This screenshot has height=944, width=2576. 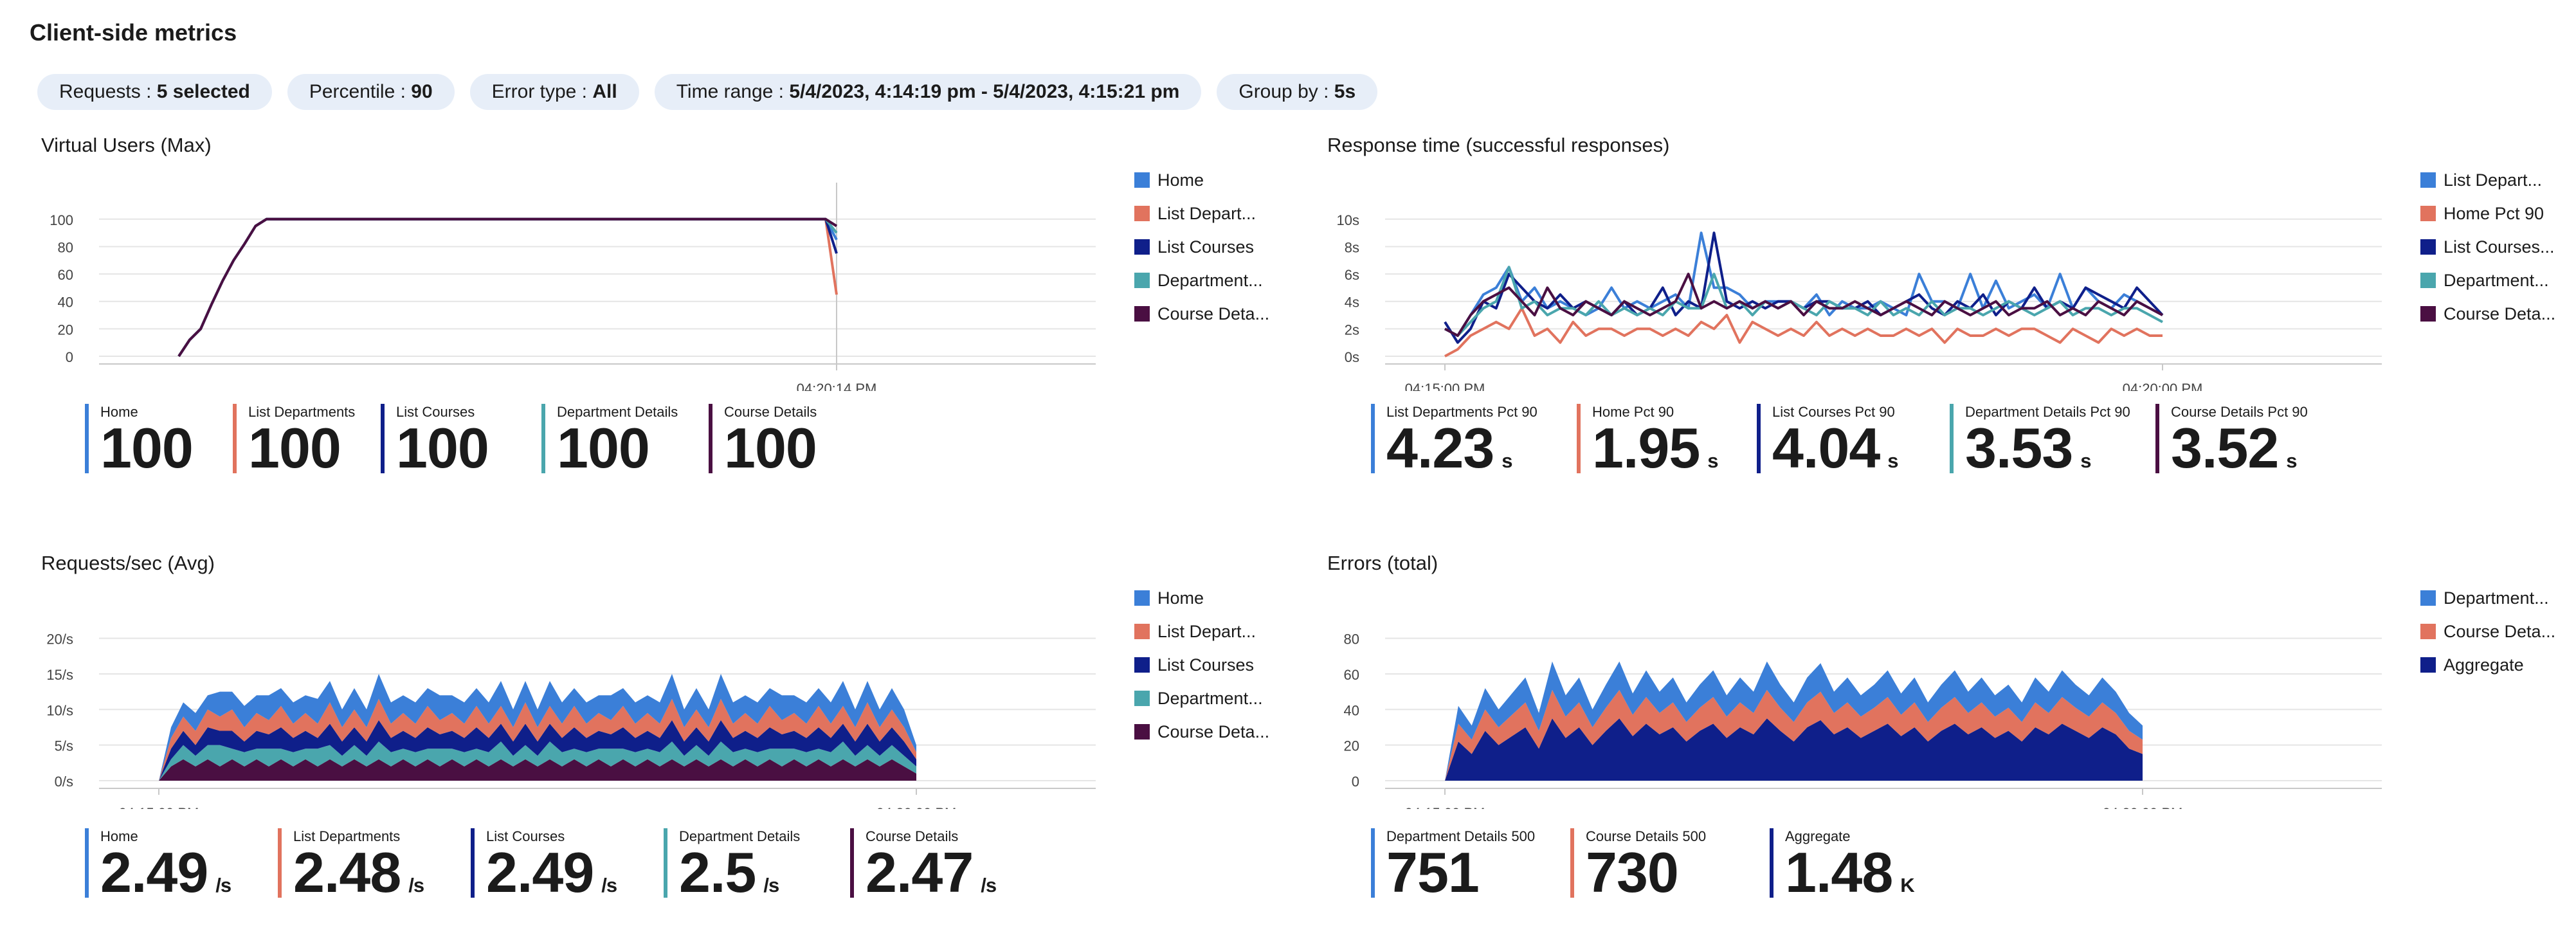 What do you see at coordinates (1892, 460) in the screenshot?
I see `stat-unit: s` at bounding box center [1892, 460].